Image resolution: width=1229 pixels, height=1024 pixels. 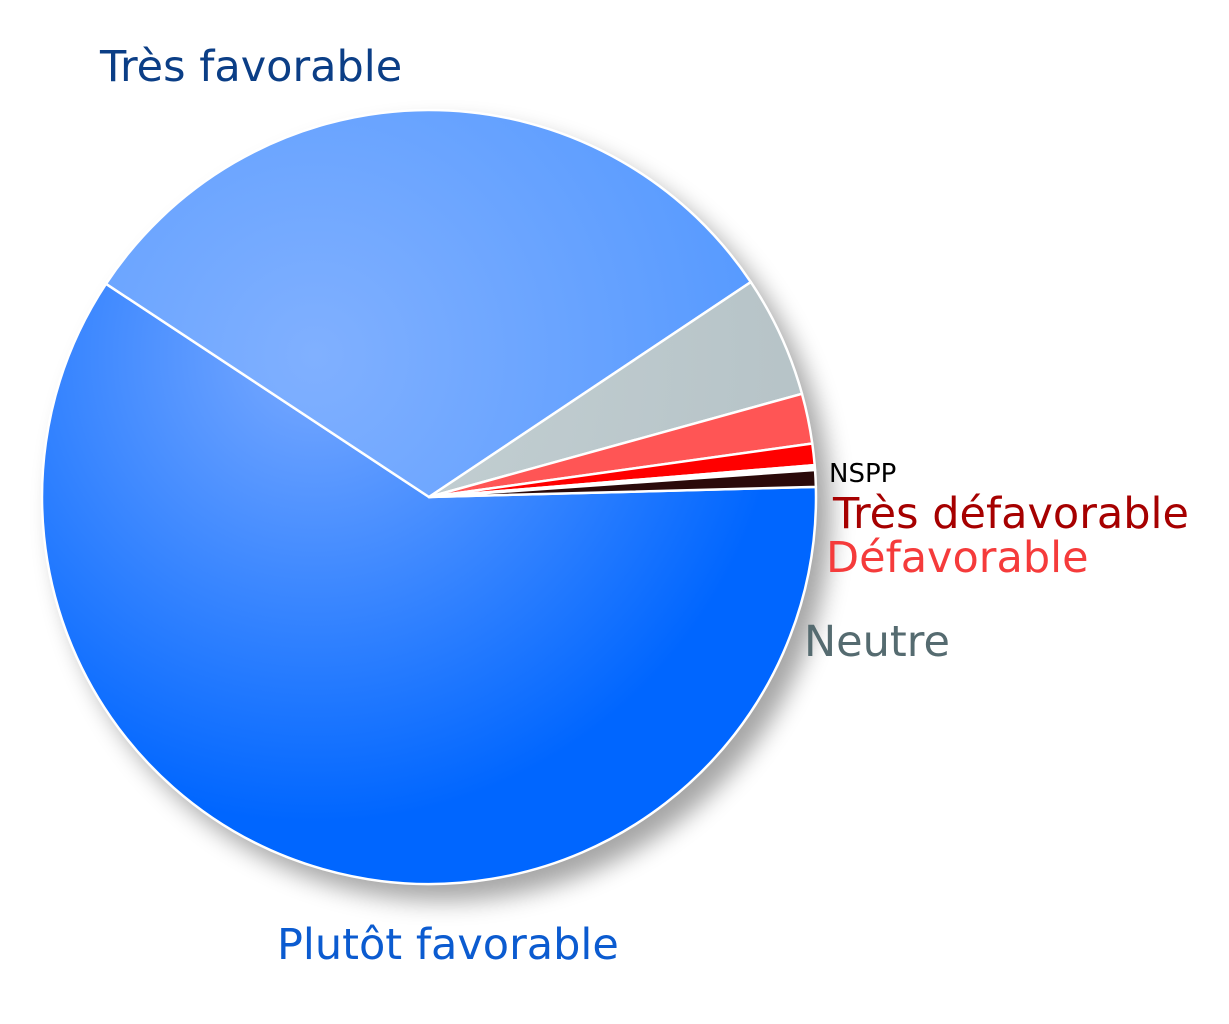 What do you see at coordinates (877, 642) in the screenshot?
I see `slice-label-neutre: Neutre` at bounding box center [877, 642].